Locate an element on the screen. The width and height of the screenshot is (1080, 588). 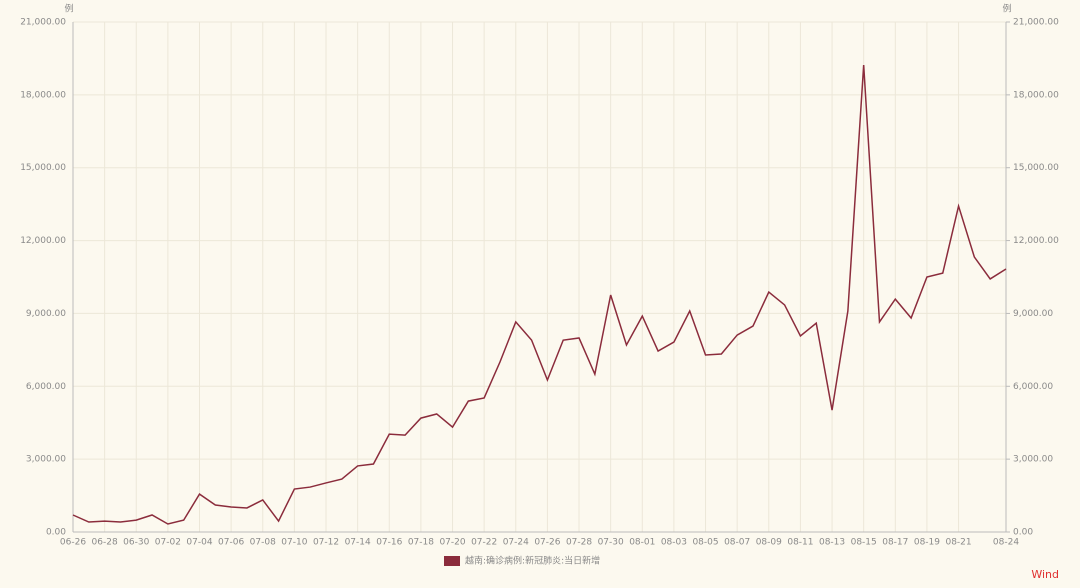
legend-label: 越南:确诊病例:新冠肺炎:当日新增 is located at coordinates (532, 561).